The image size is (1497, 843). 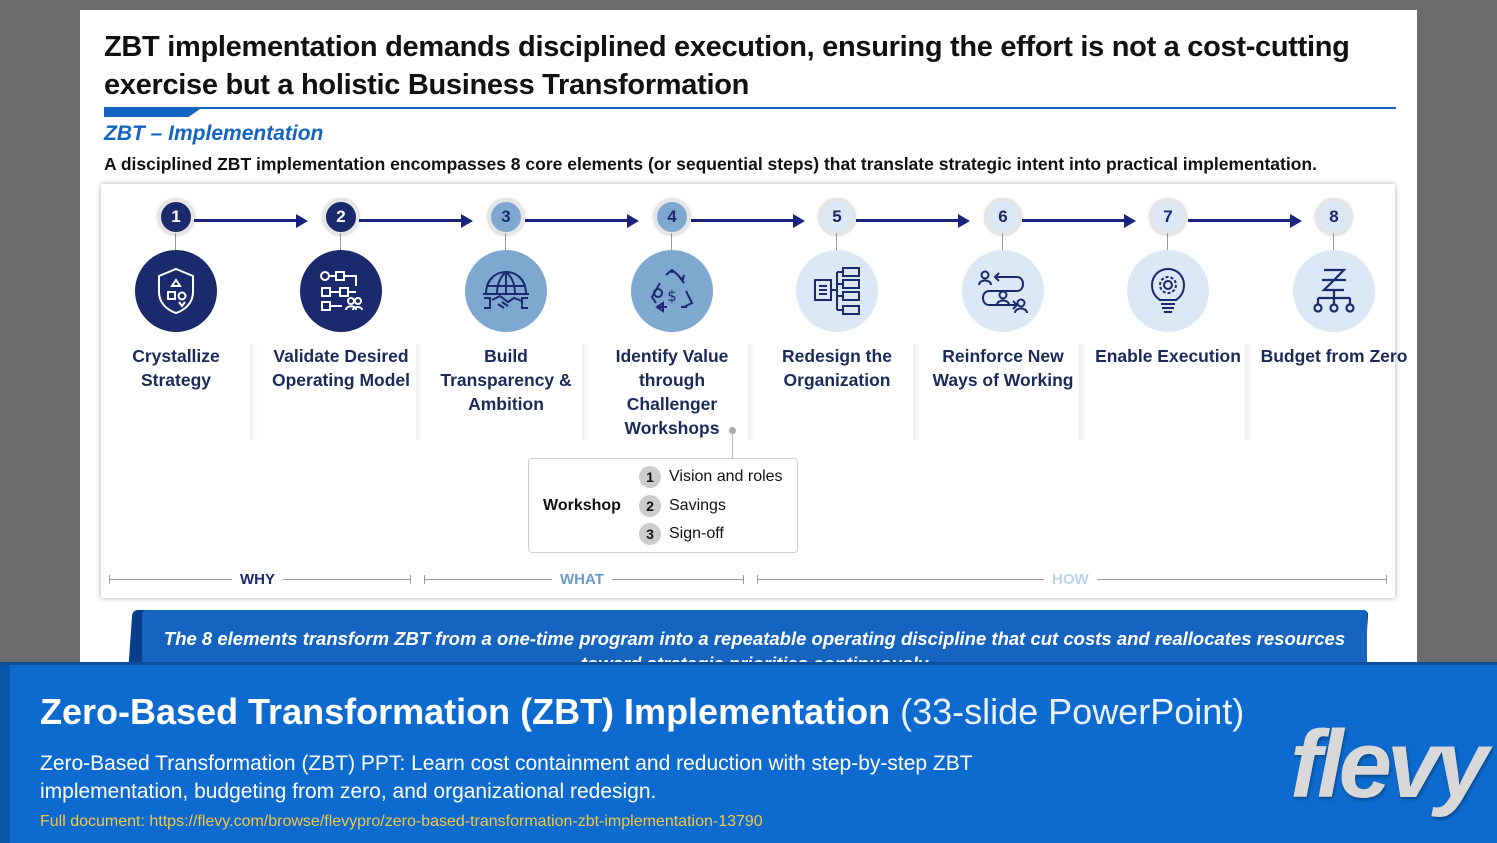 I want to click on step-label: Enable Execution, so click(x=1168, y=356).